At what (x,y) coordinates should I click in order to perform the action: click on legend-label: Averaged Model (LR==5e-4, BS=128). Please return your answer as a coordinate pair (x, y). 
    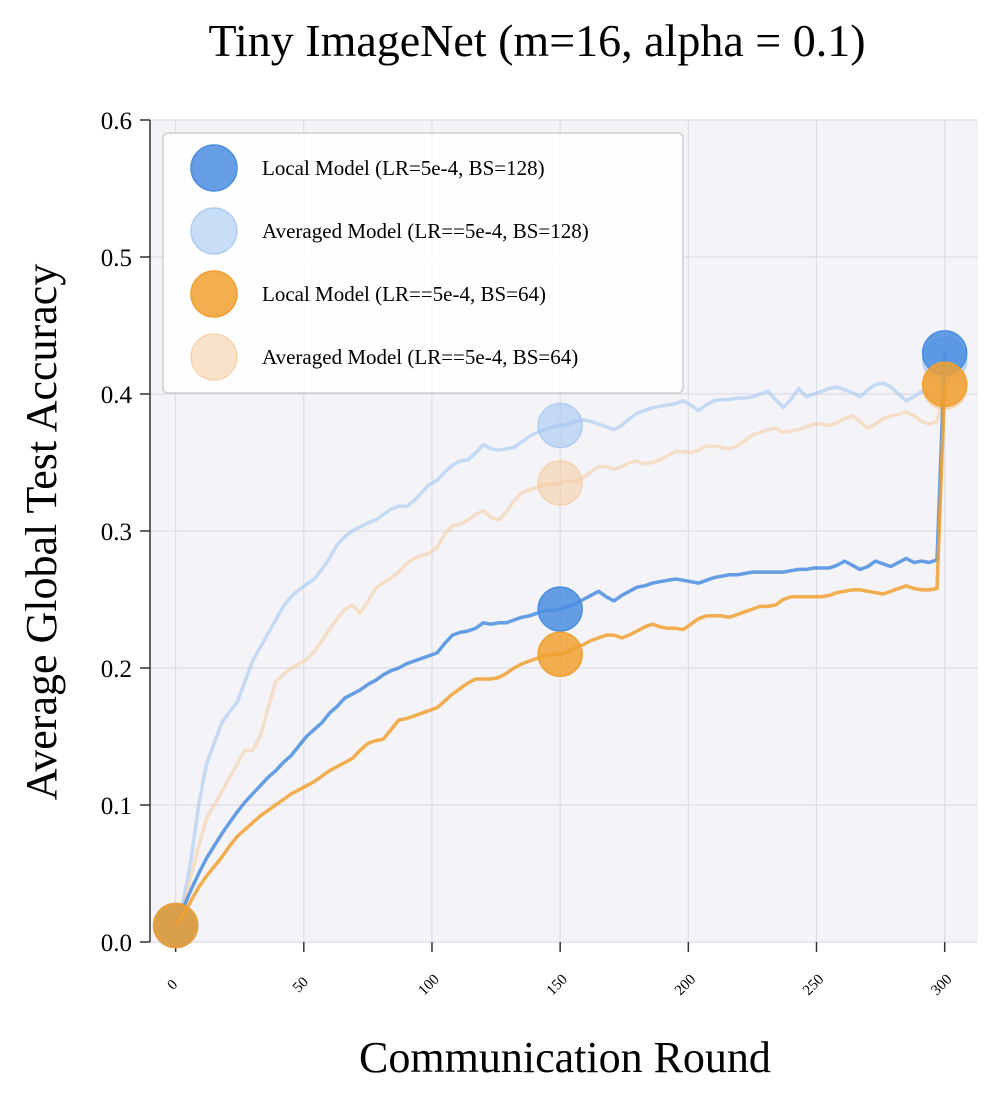
    Looking at the image, I should click on (425, 231).